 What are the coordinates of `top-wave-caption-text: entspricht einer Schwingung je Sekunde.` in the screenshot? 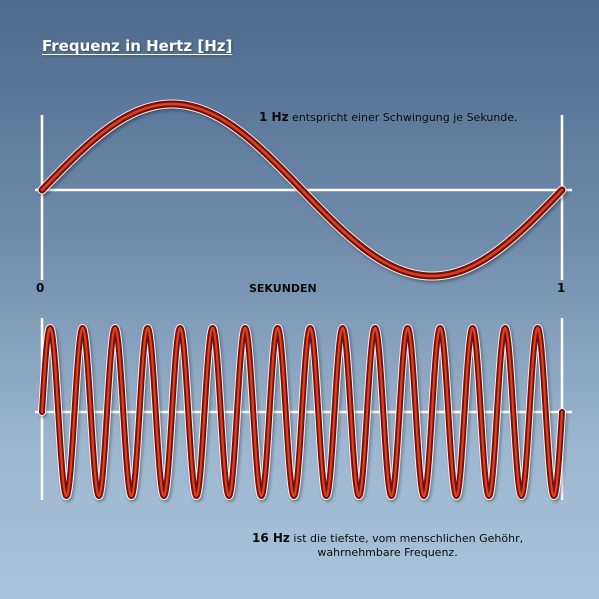 It's located at (403, 117).